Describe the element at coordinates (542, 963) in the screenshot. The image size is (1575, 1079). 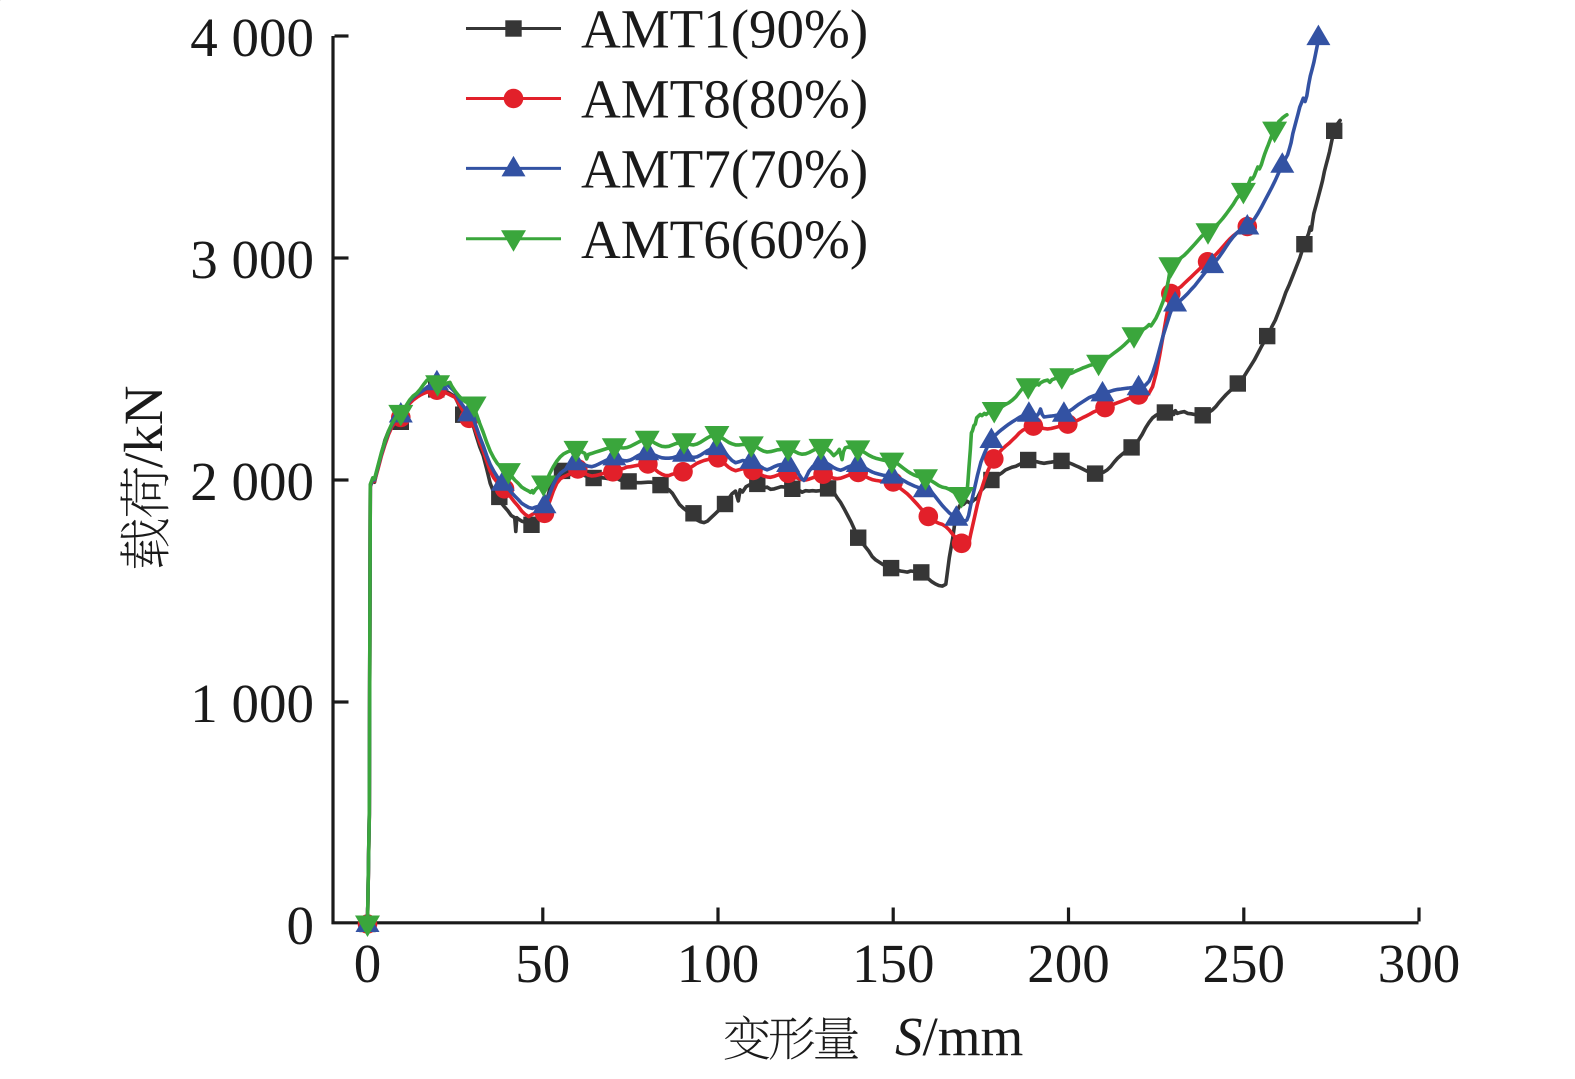
I see `svg-text: 50` at that location.